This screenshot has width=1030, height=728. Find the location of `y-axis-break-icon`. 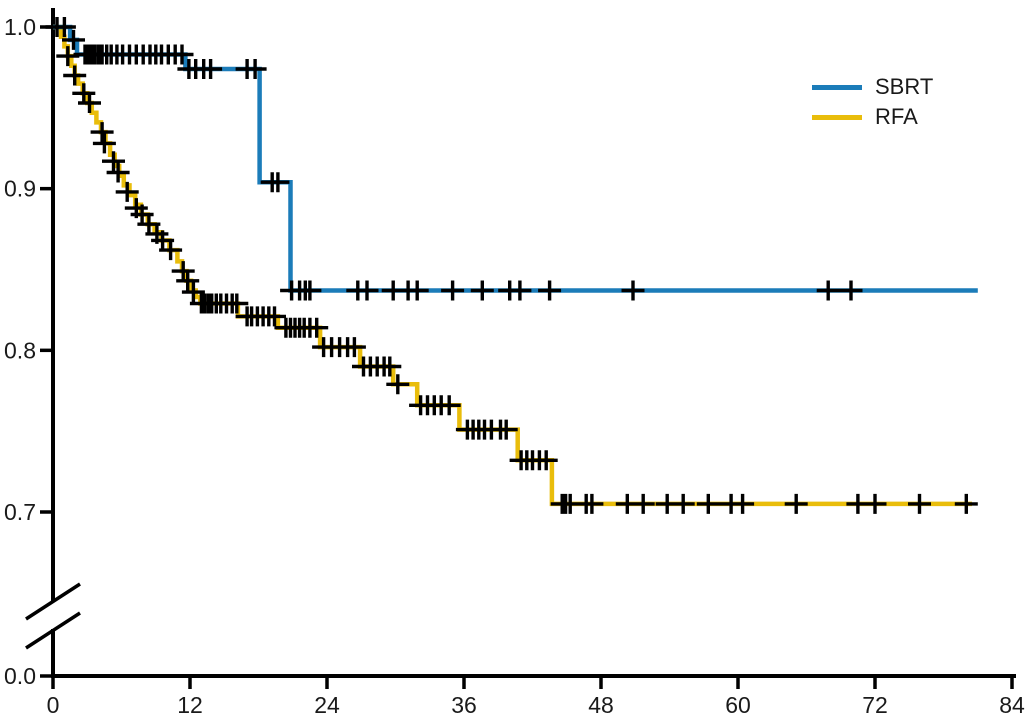

y-axis-break-icon is located at coordinates (53, 616).